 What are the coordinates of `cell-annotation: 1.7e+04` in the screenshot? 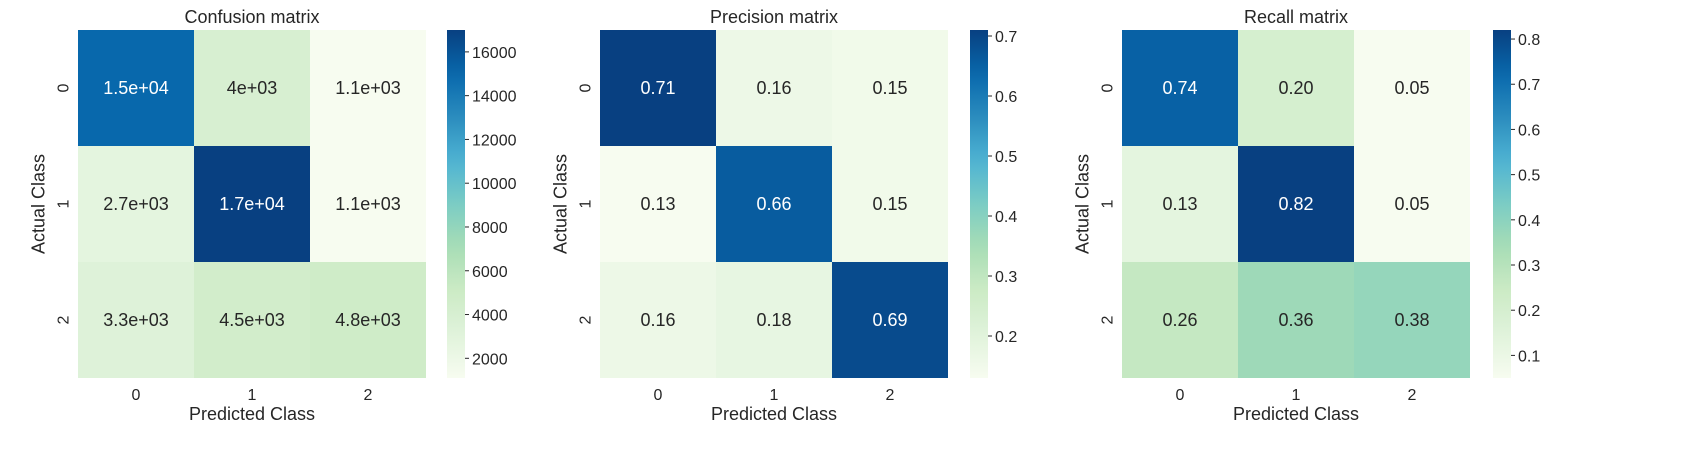 It's located at (252, 204).